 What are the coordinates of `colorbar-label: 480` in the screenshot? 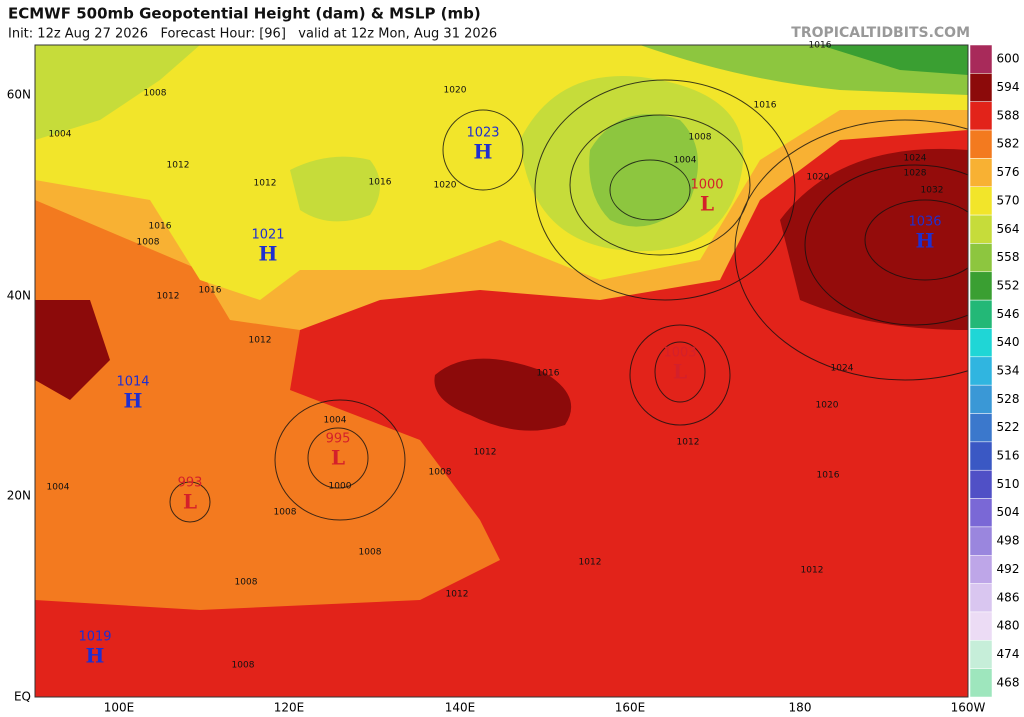 It's located at (1008, 626).